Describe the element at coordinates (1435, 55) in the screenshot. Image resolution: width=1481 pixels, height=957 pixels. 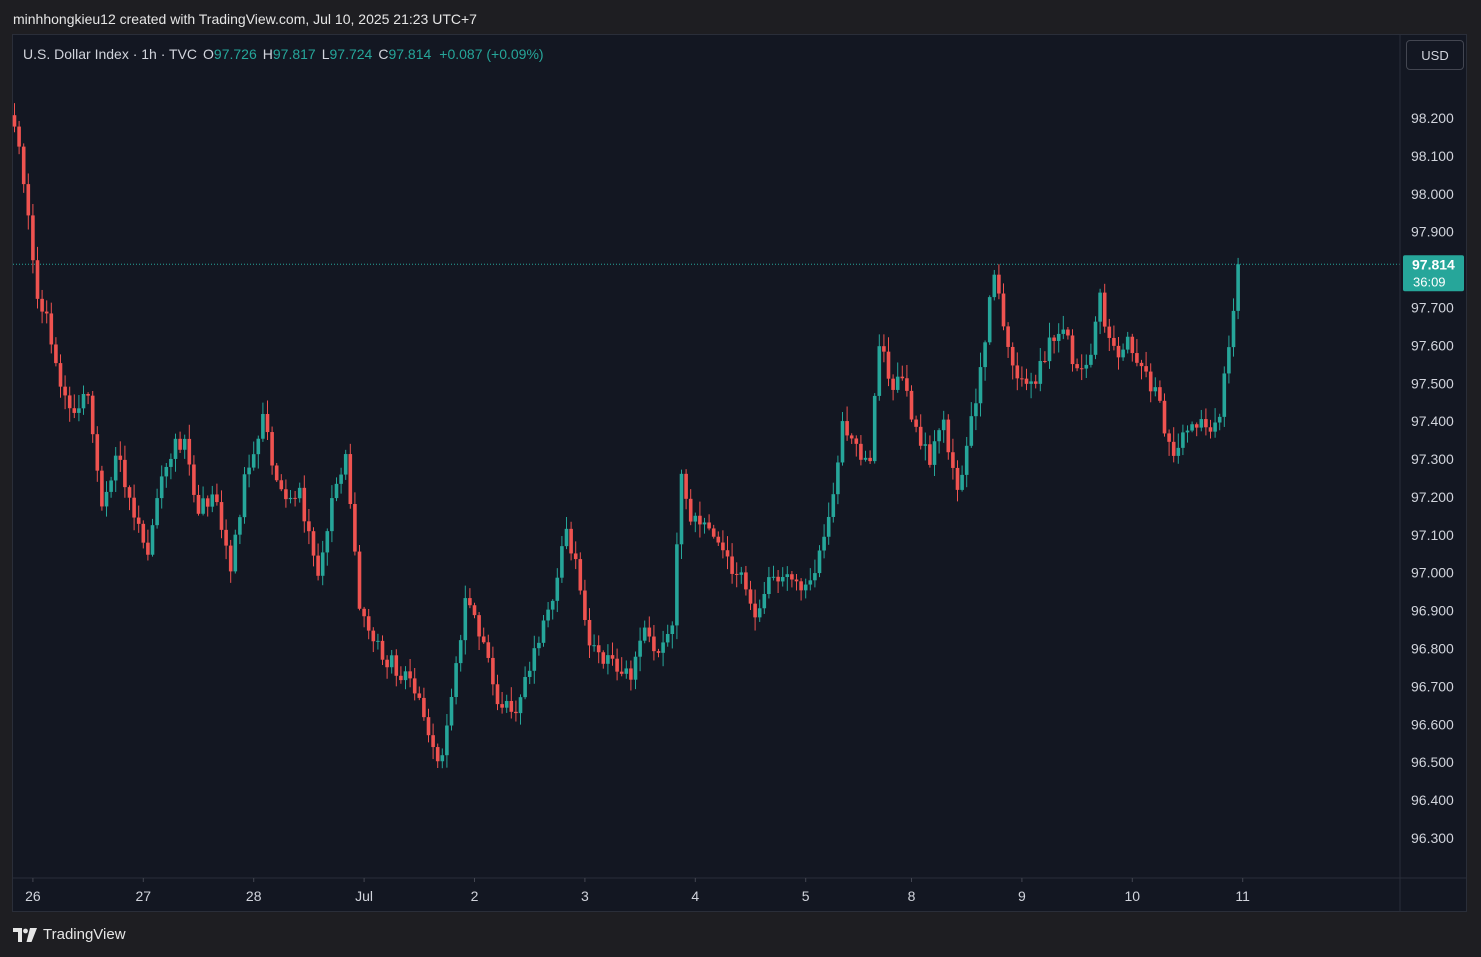
I see `currency-button: USD` at that location.